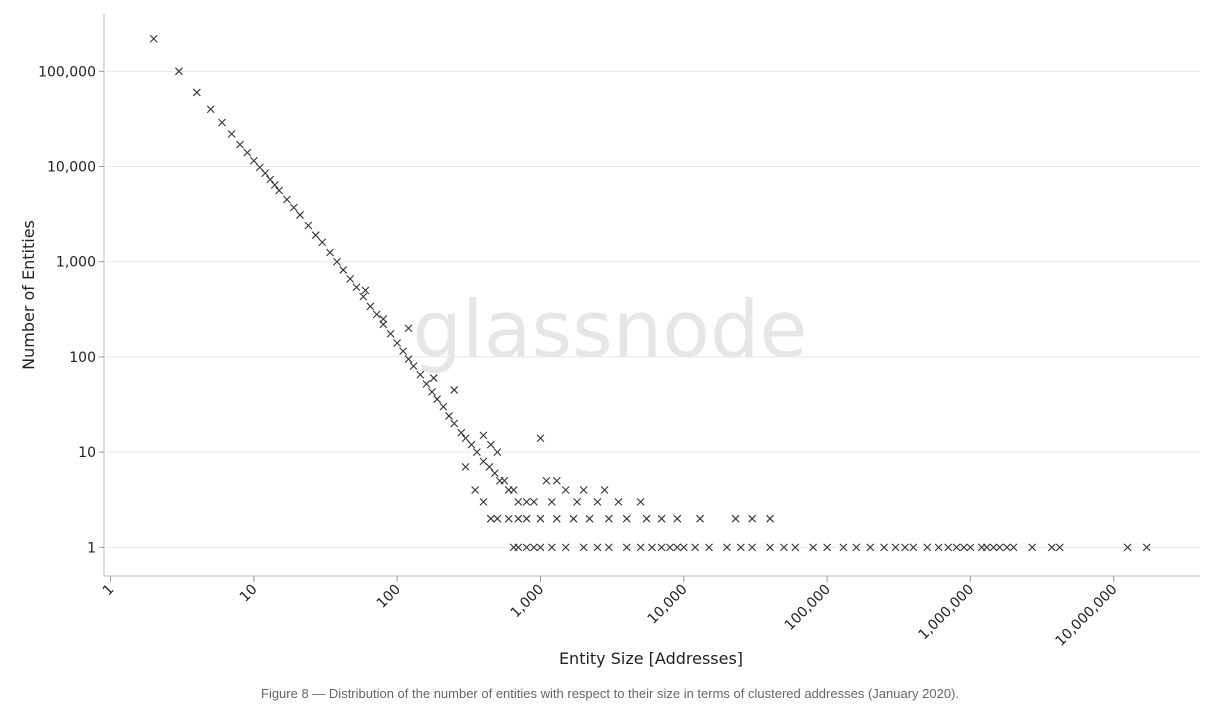 Image resolution: width=1219 pixels, height=728 pixels. I want to click on y-tick-label: 100,000, so click(67, 72).